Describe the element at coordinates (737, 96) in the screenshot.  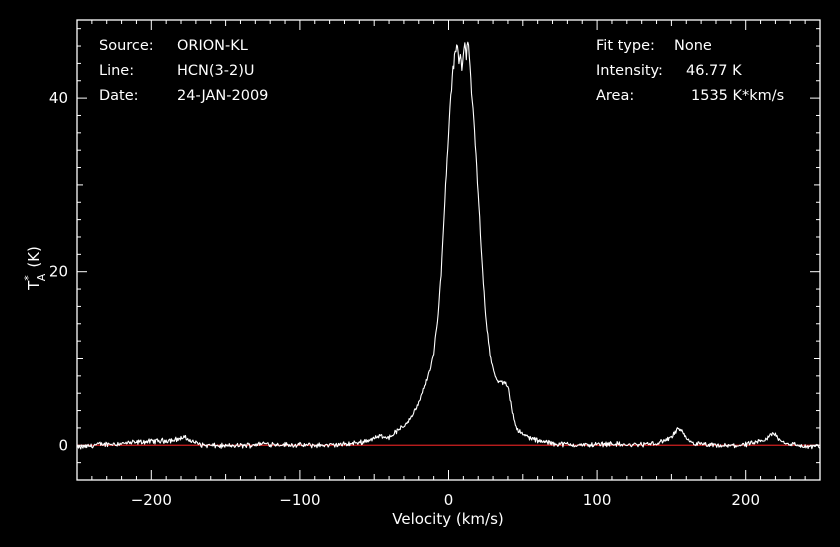
I see `info-area-value: 1535 K*km/s` at that location.